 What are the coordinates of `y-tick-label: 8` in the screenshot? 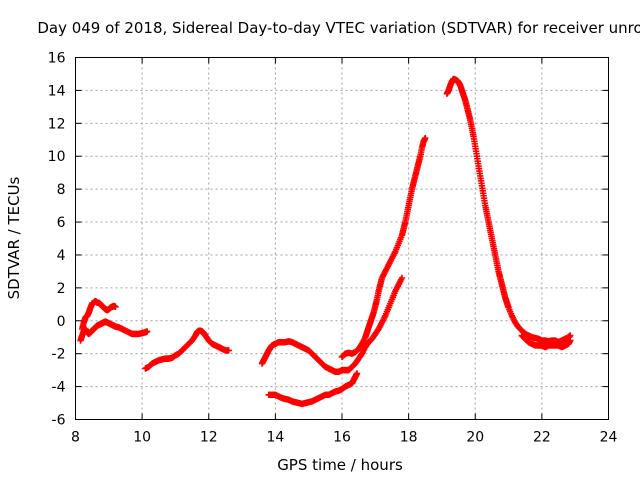 It's located at (61, 190).